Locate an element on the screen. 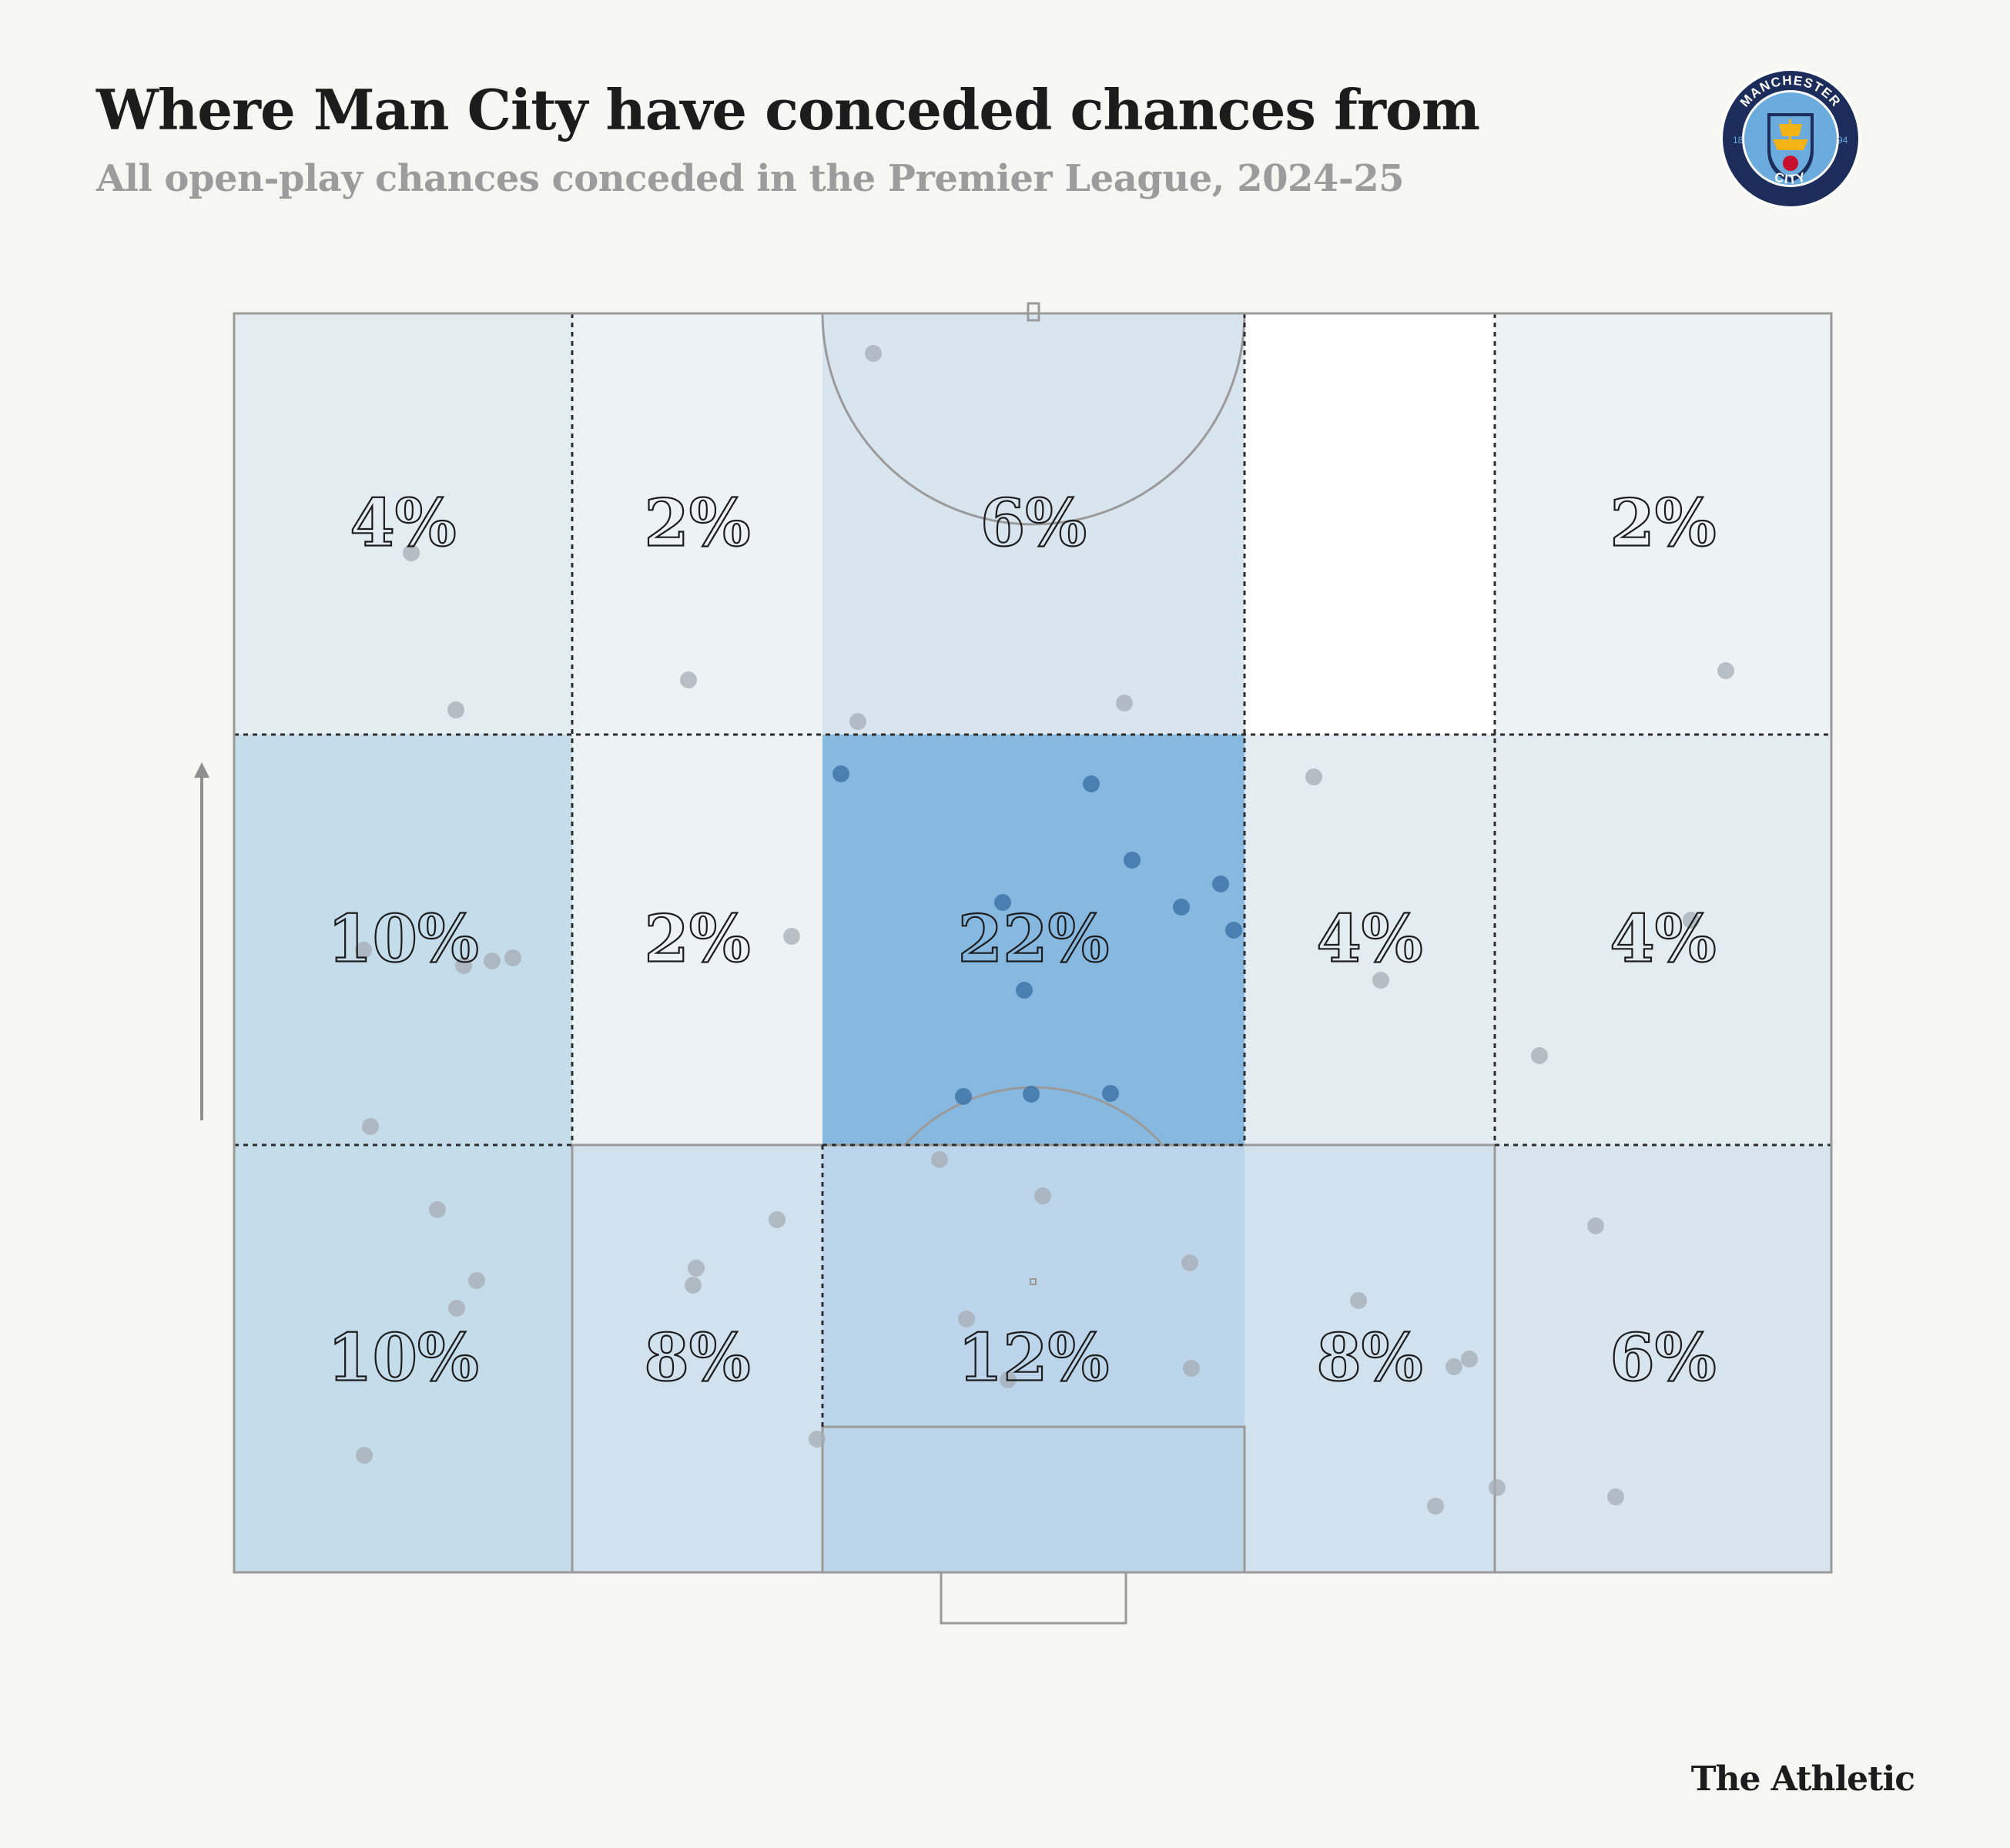 The width and height of the screenshot is (2010, 1848). svg-text: CITY is located at coordinates (1790, 178).